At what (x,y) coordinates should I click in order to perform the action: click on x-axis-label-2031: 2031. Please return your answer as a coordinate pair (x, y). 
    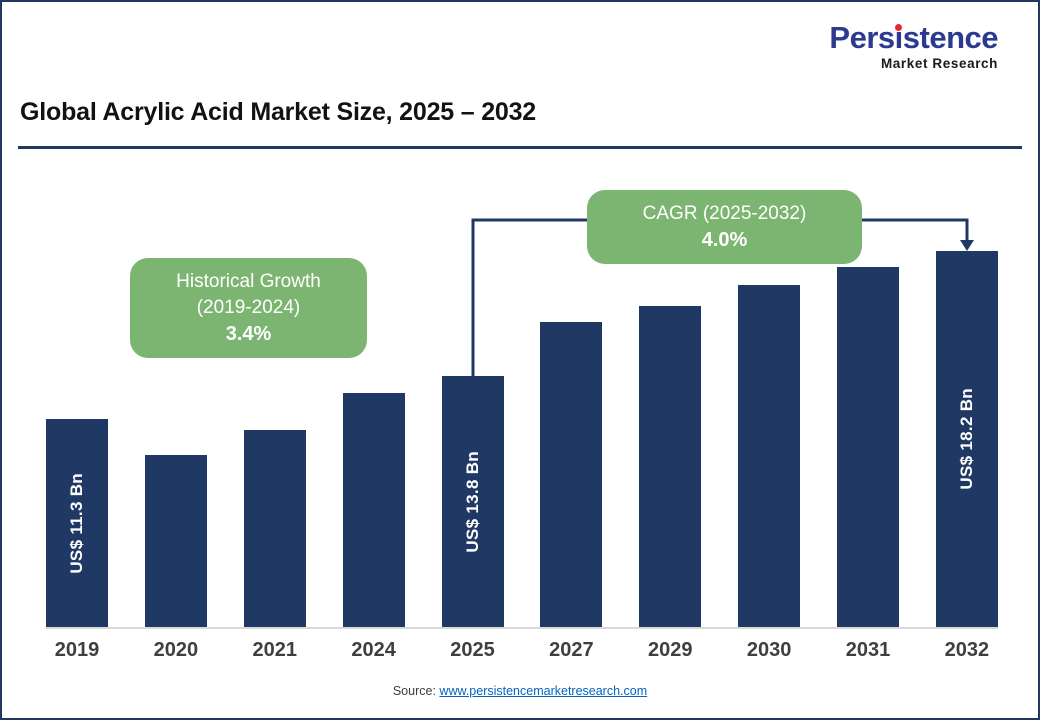
    Looking at the image, I should click on (868, 650).